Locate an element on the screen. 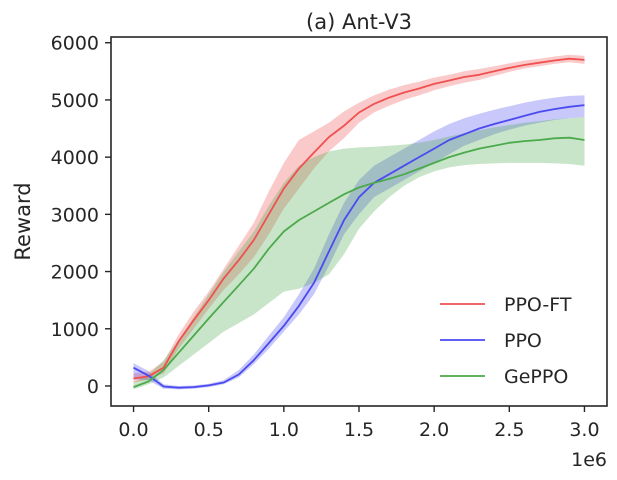  y-axis-ticks: 0 1000 2000 3000 4000 5000 6000 is located at coordinates (81, 215).